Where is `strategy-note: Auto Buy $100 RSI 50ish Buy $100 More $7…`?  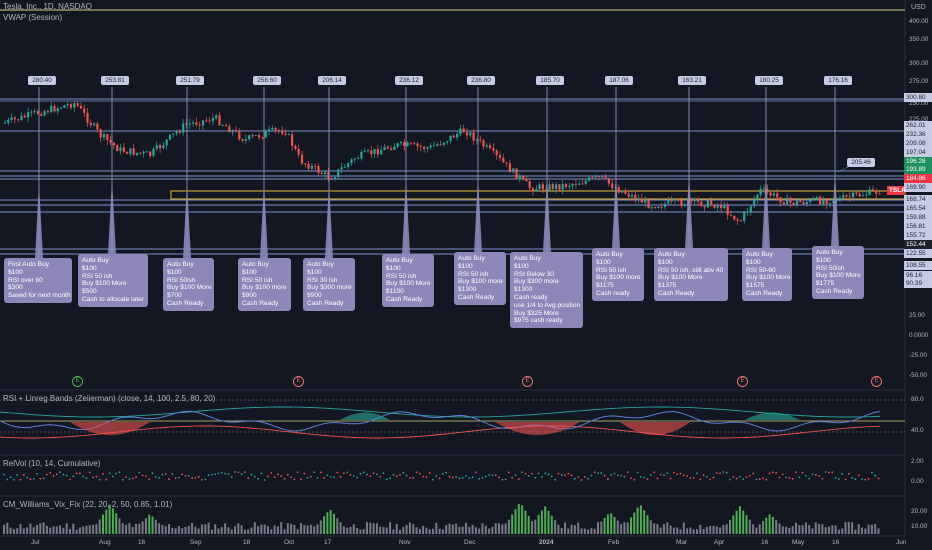
strategy-note: Auto Buy $100 RSI 50ish Buy $100 More $7… is located at coordinates (188, 284).